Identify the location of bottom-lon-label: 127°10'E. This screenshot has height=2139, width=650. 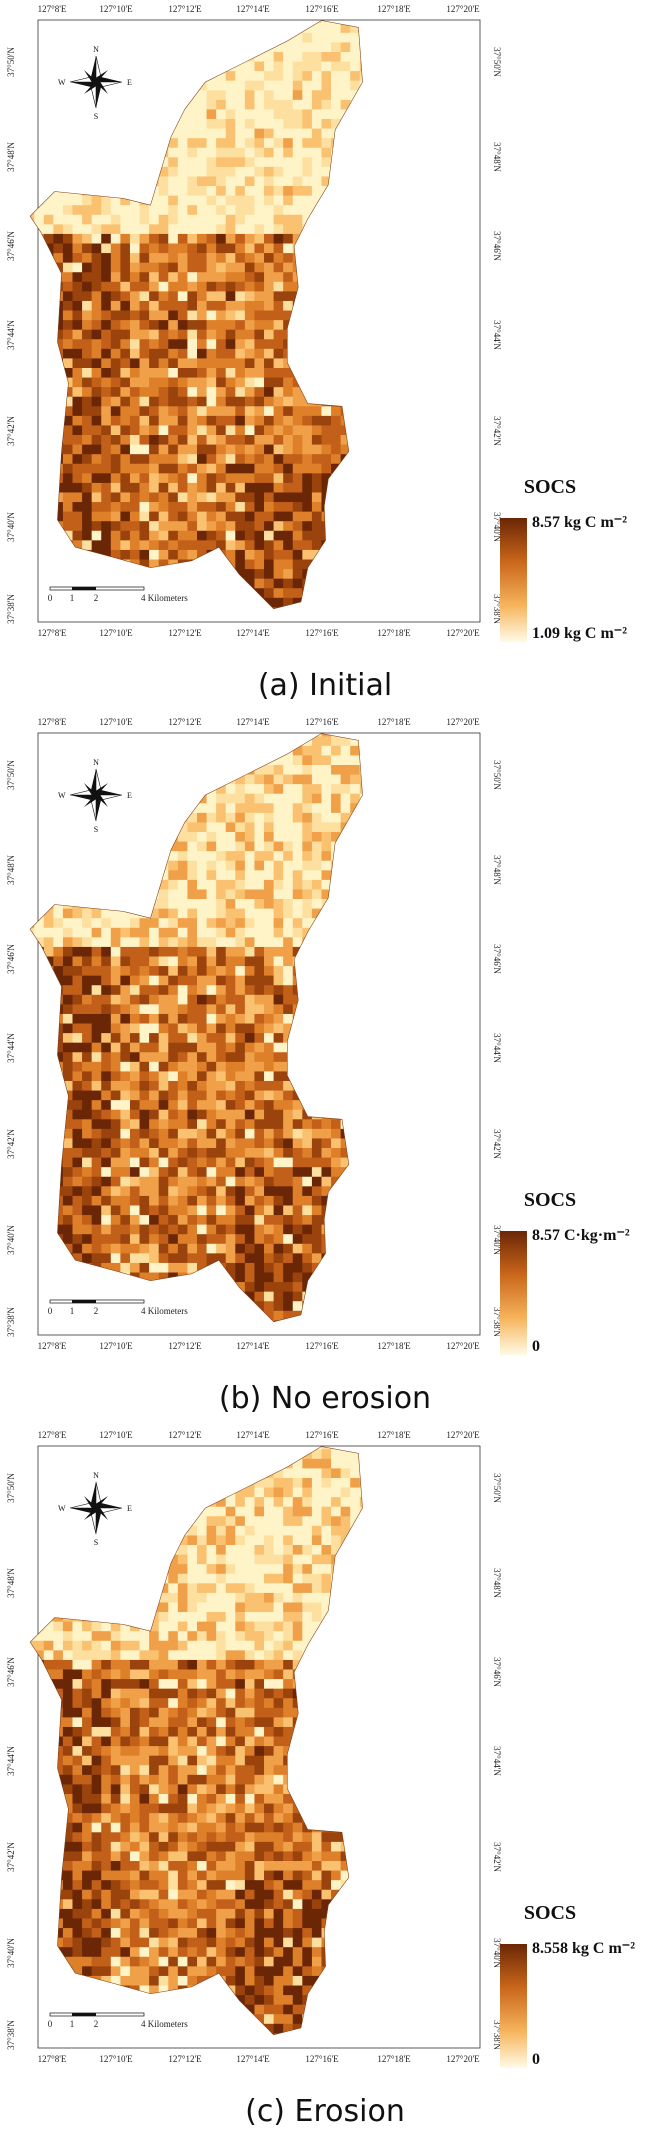
(116, 2059).